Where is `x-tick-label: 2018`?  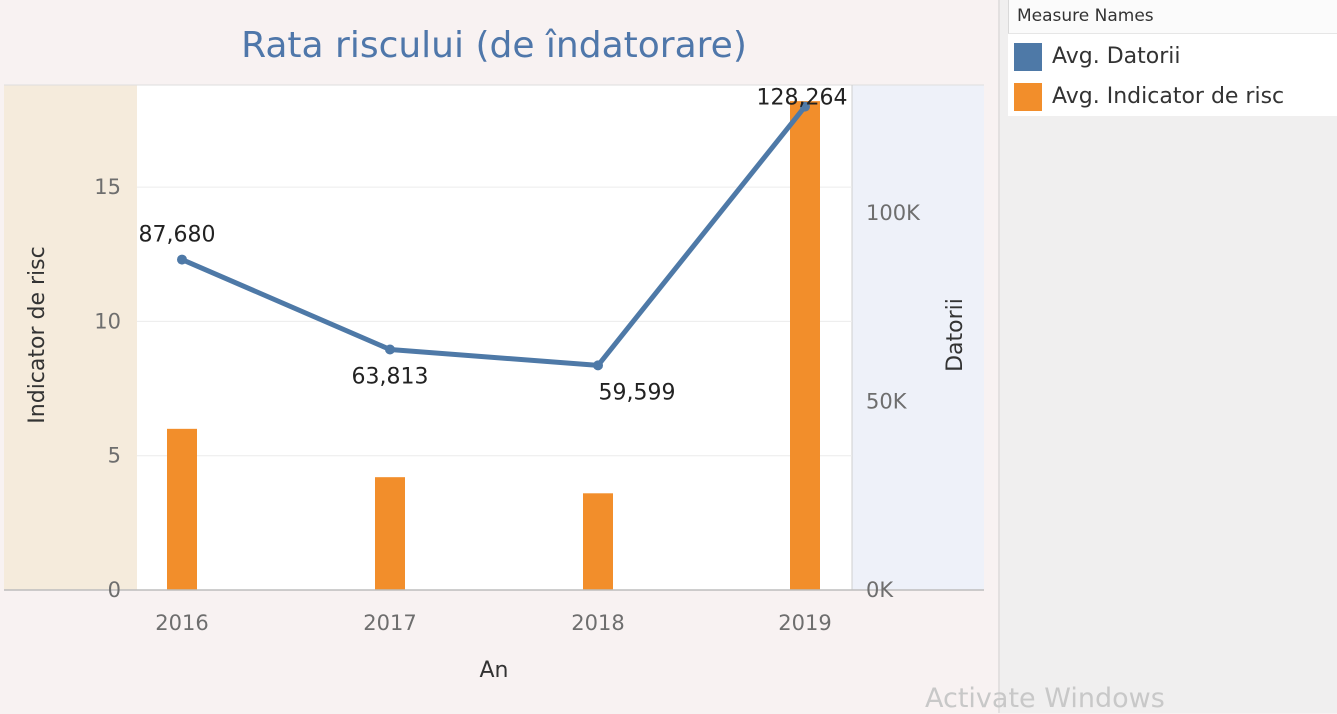
x-tick-label: 2018 is located at coordinates (597, 623).